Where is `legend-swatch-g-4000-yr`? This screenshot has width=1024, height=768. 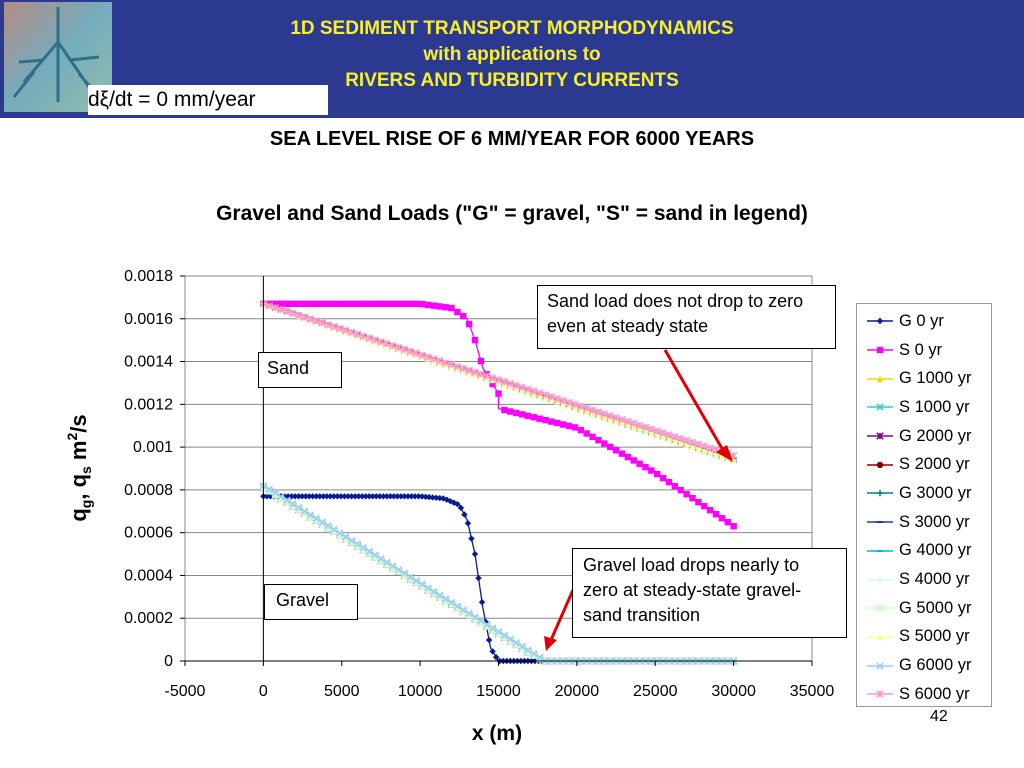
legend-swatch-g-4000-yr is located at coordinates (880, 550).